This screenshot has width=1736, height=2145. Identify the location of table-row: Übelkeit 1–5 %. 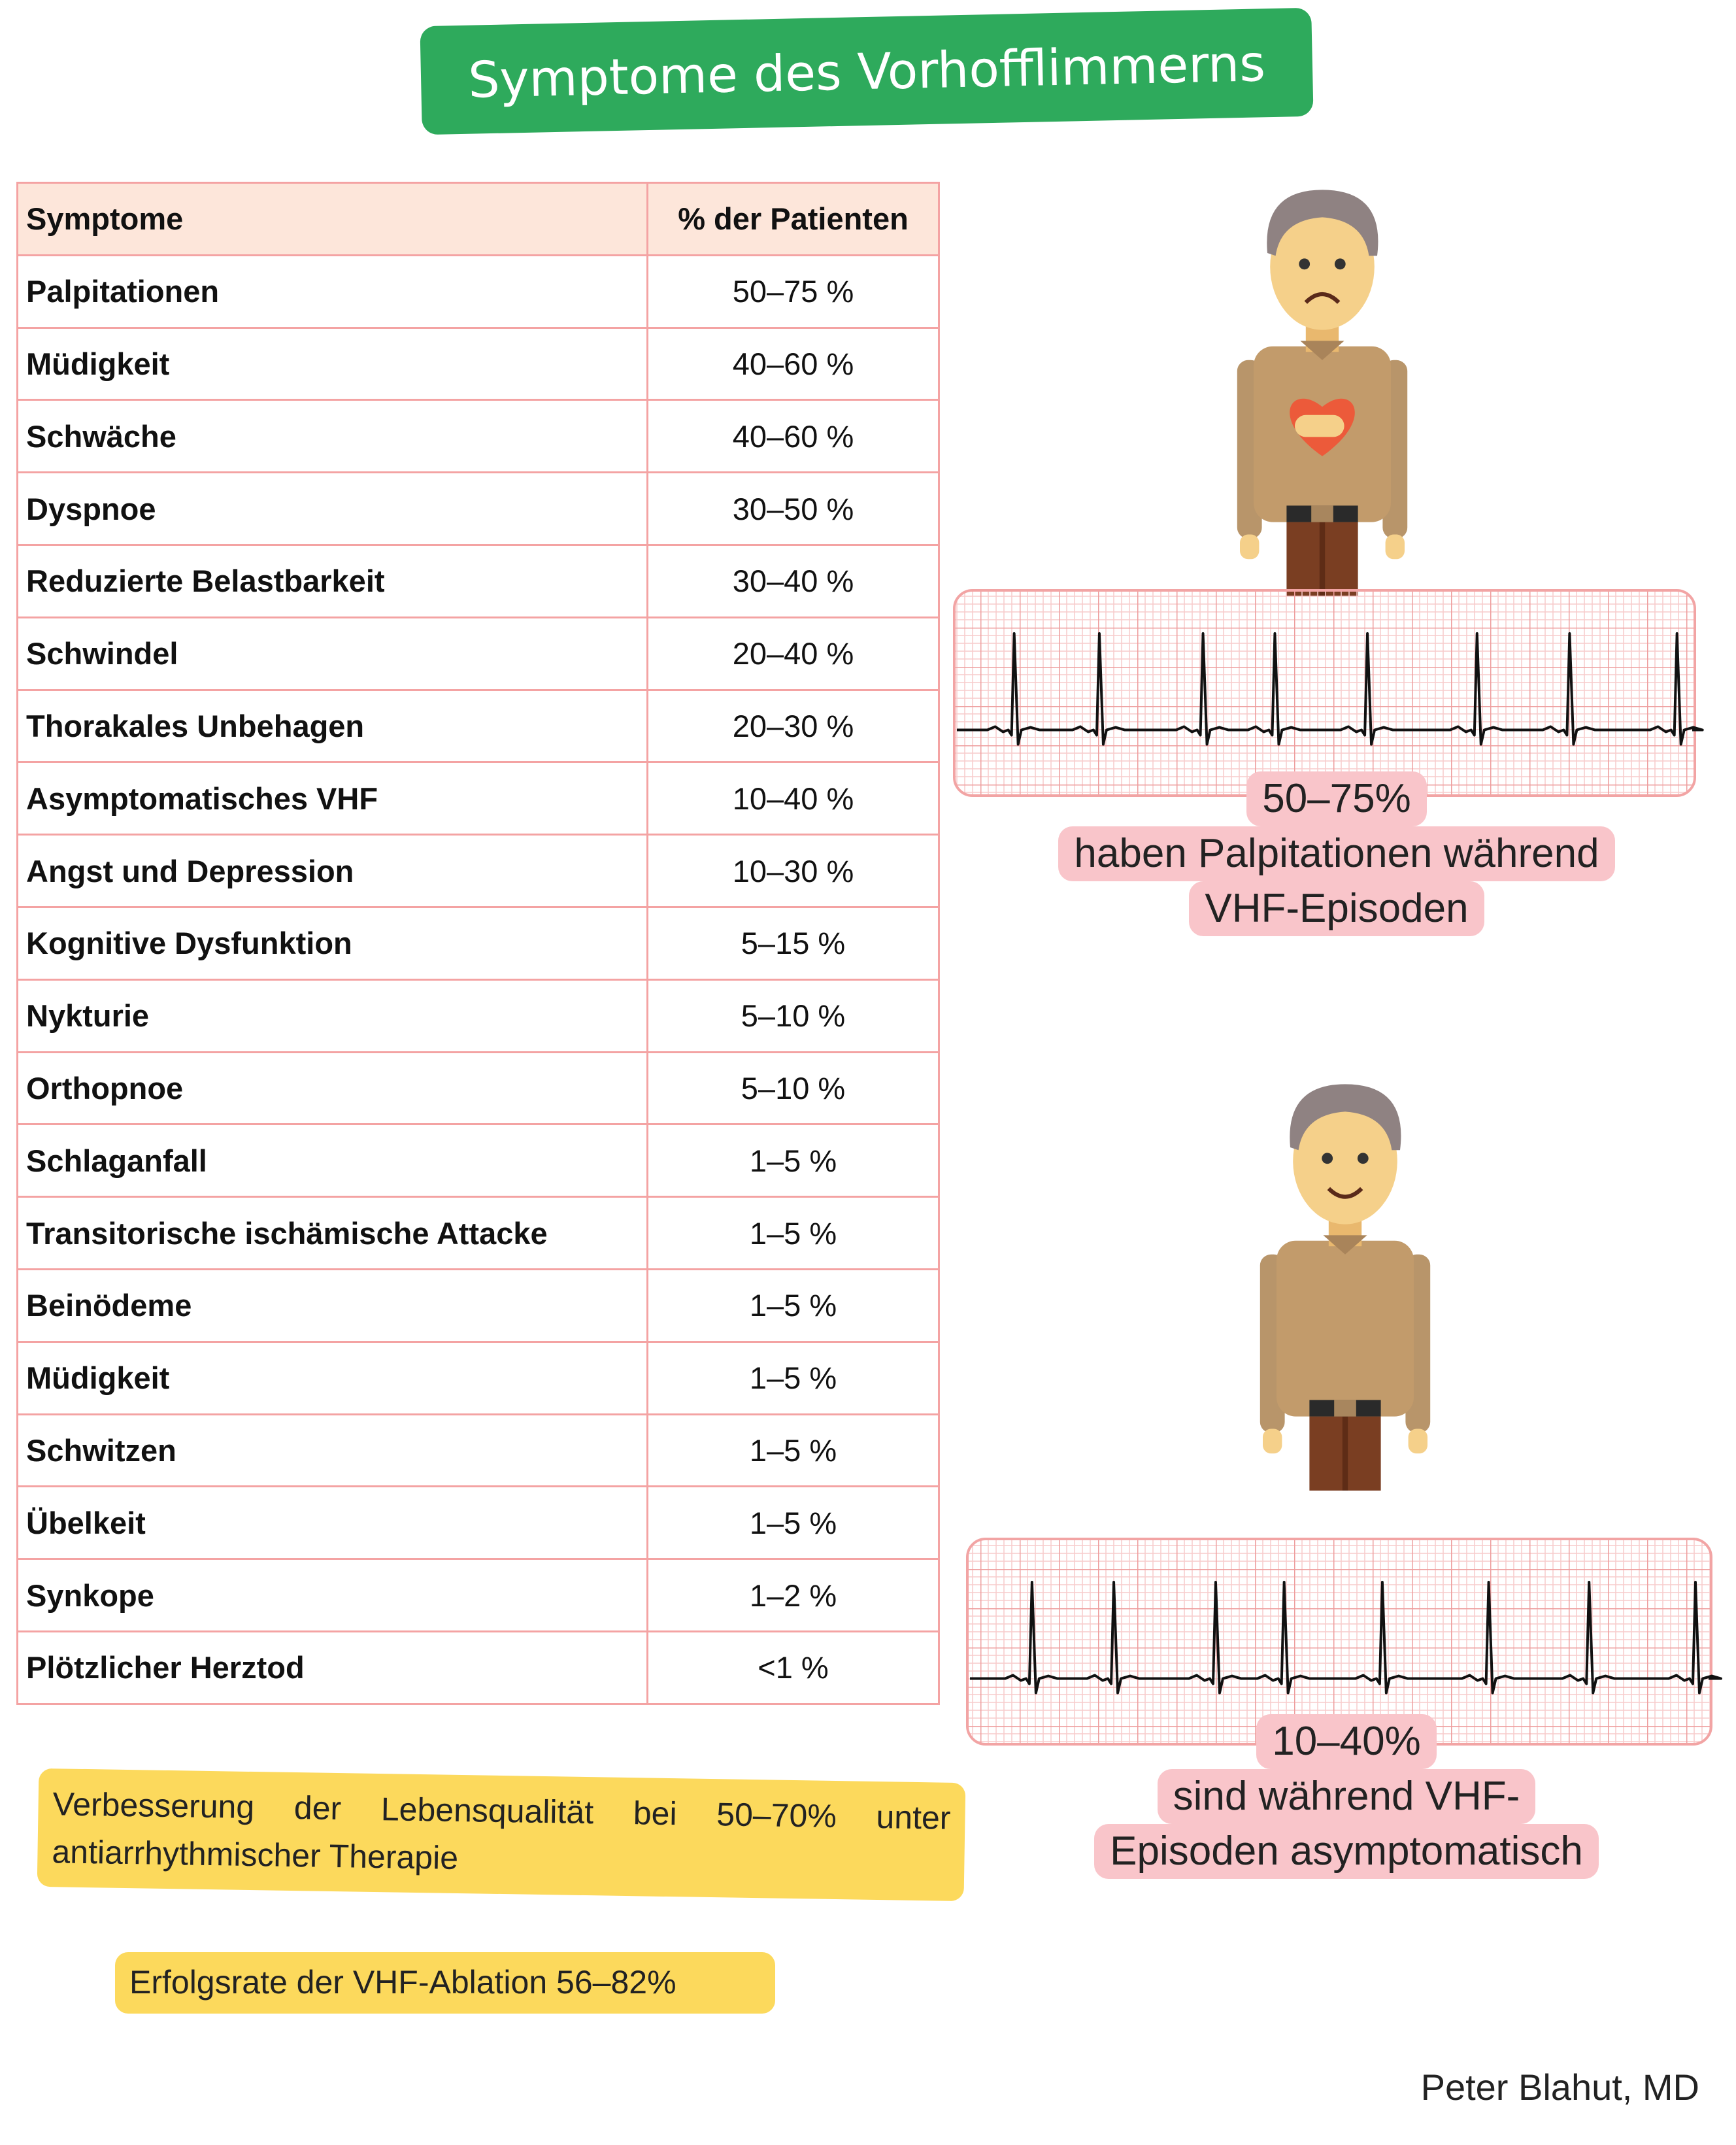
(478, 1523).